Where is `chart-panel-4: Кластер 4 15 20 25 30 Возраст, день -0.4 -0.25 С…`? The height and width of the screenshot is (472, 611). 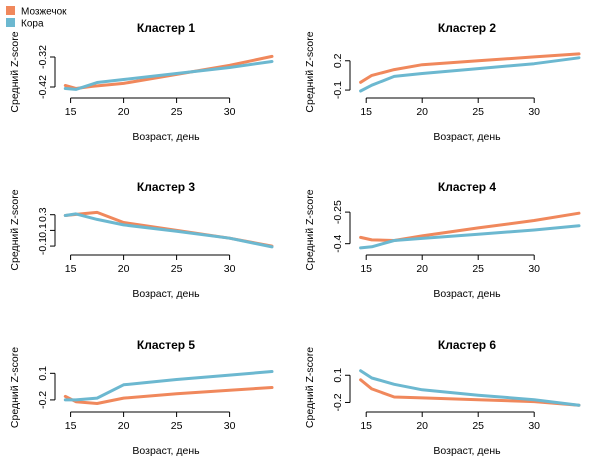
chart-panel-4: Кластер 4 15 20 25 30 Возраст, день -0.4 -0.25 С… is located at coordinates (442, 240).